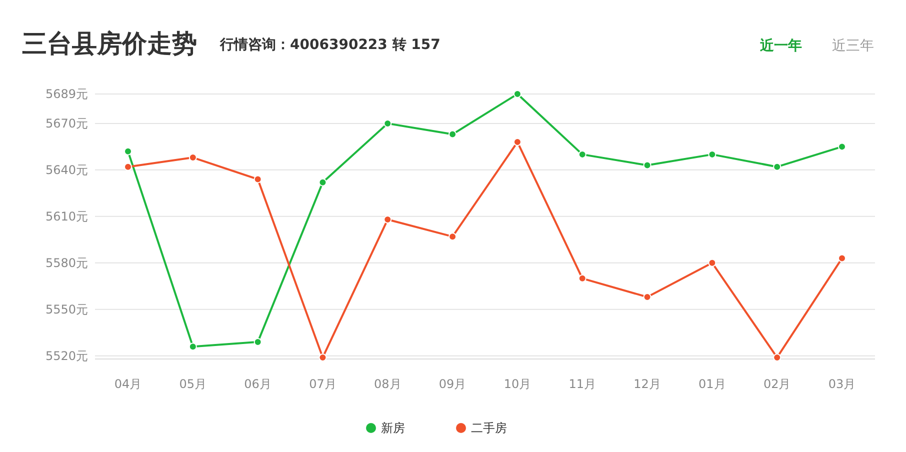  Describe the element at coordinates (647, 384) in the screenshot. I see `x-tick-label: 12月` at that location.